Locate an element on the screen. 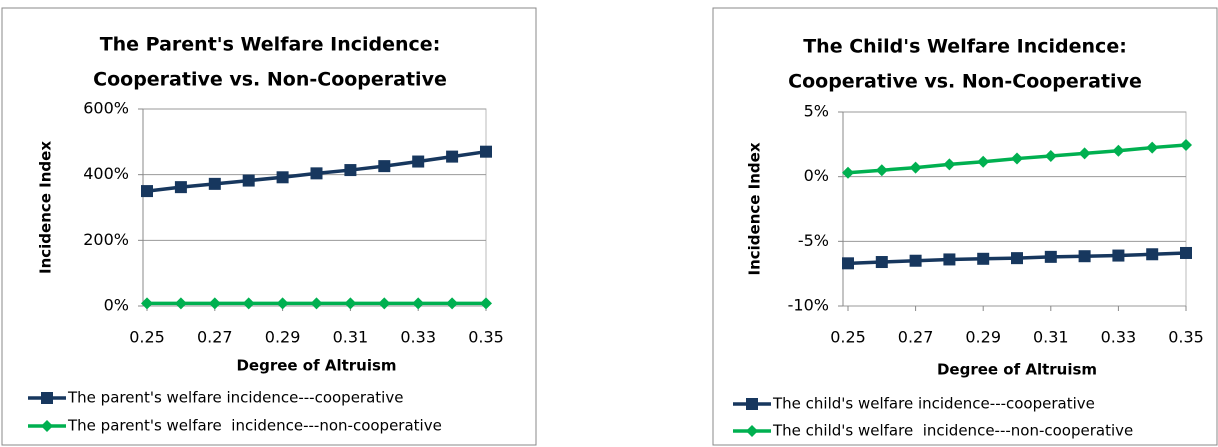 This screenshot has height=447, width=1218. chart-title: The Parent's Welfare Incidence: is located at coordinates (270, 45).